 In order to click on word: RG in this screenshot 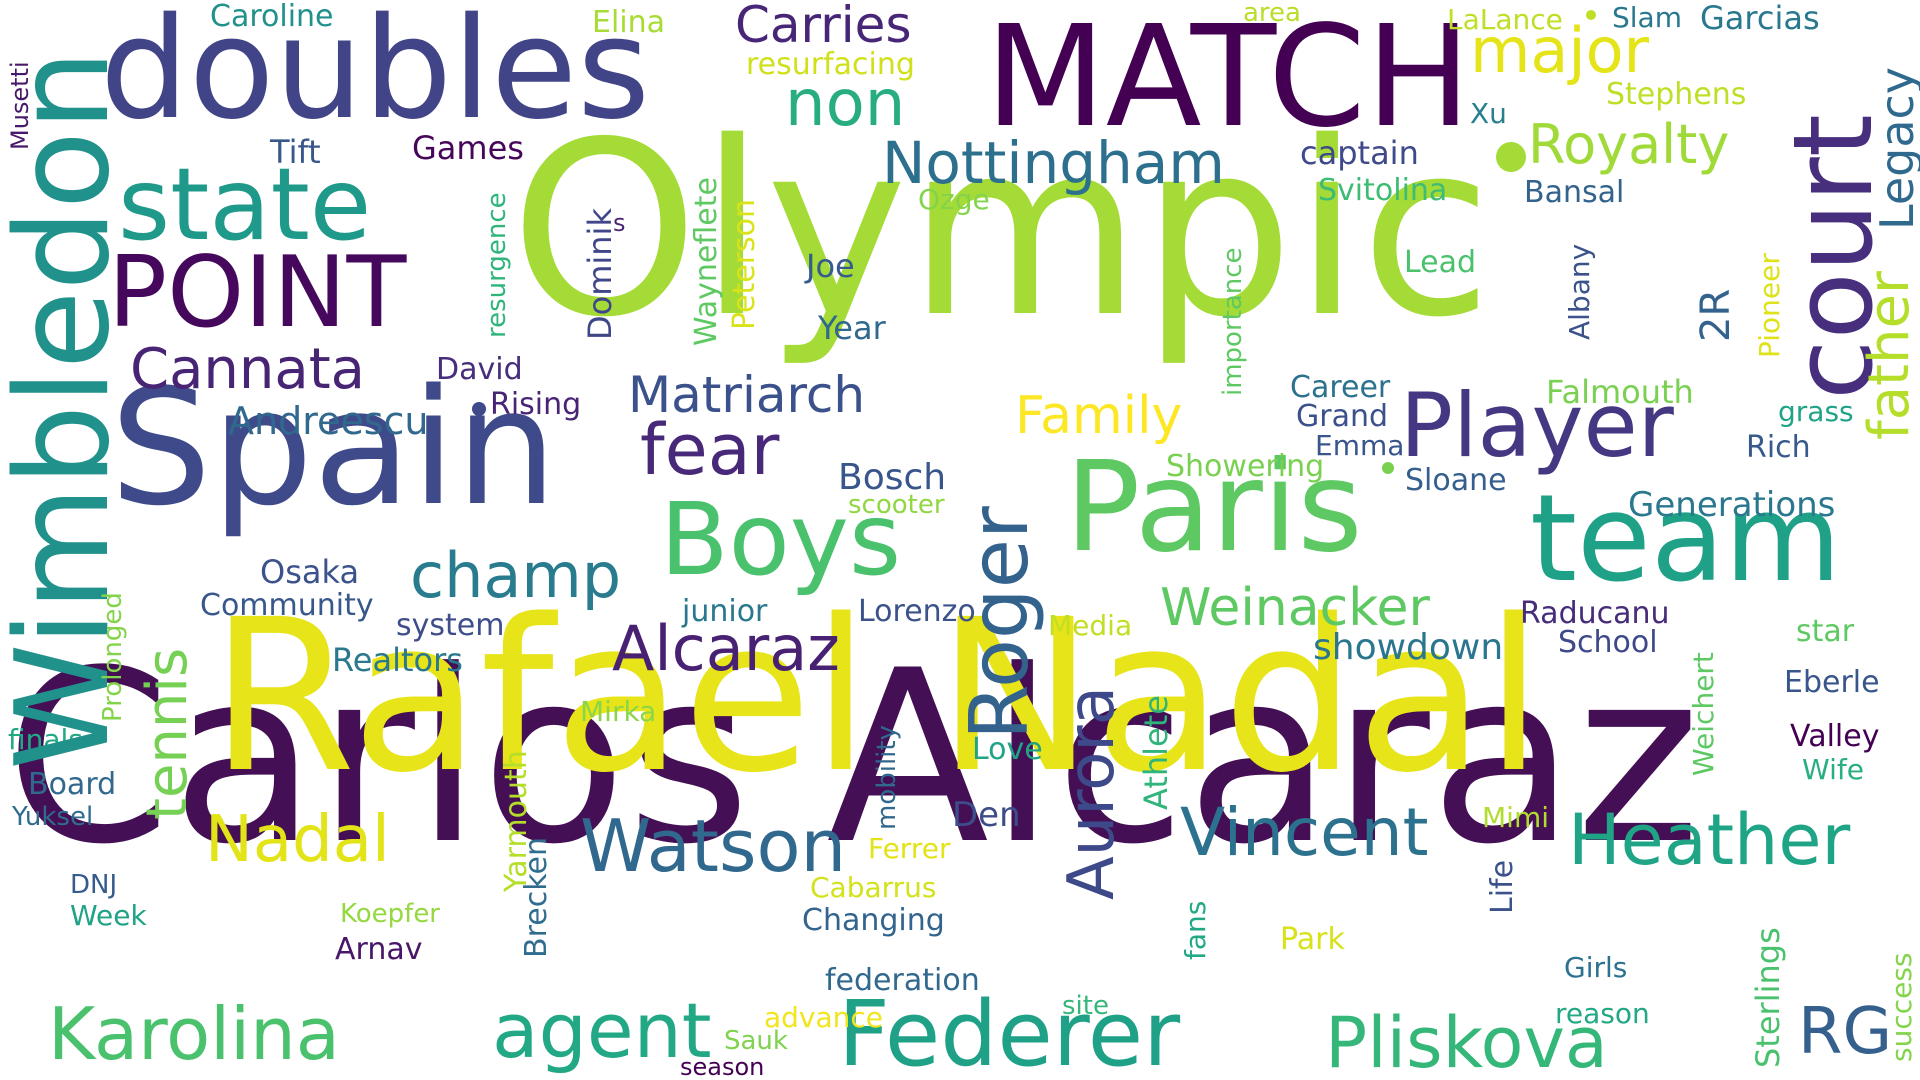, I will do `click(1845, 1032)`.